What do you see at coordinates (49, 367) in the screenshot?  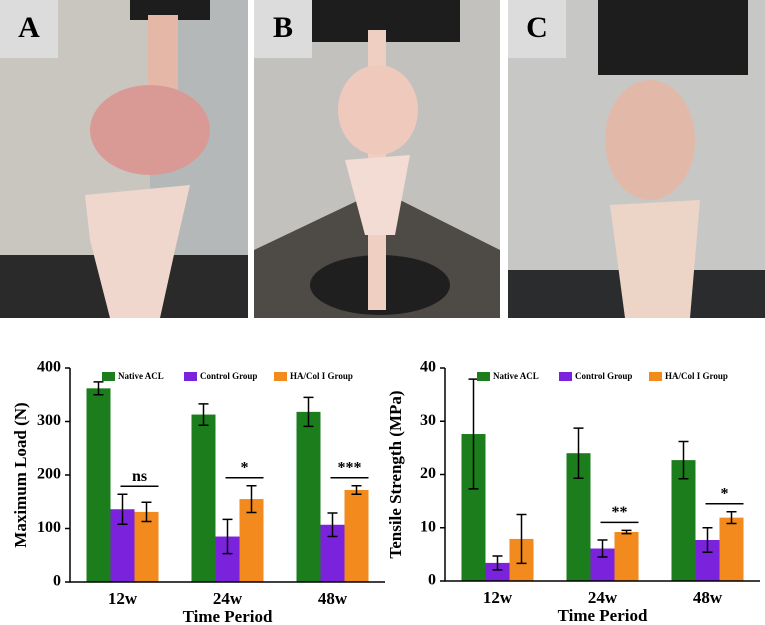 I see `y-tick-label: 400` at bounding box center [49, 367].